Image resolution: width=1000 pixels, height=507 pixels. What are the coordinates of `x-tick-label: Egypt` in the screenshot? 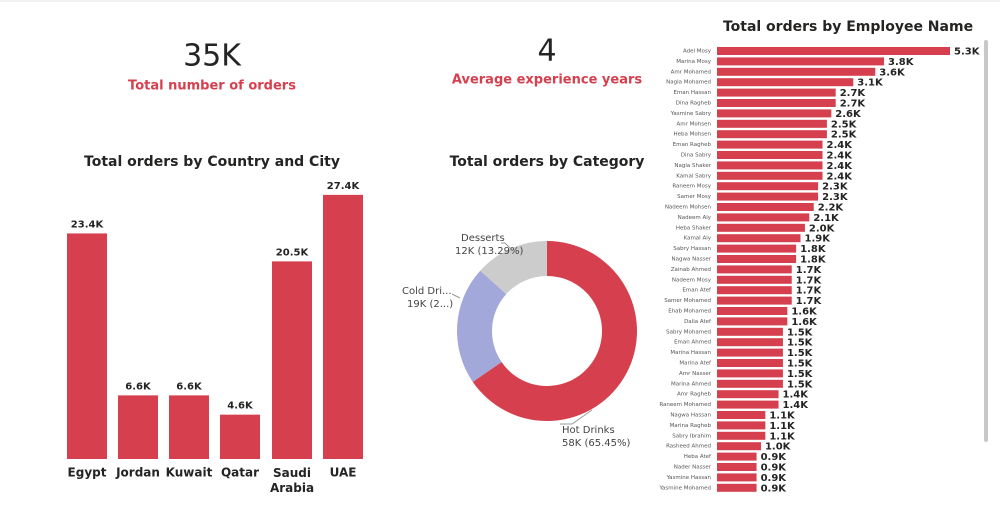 It's located at (87, 473).